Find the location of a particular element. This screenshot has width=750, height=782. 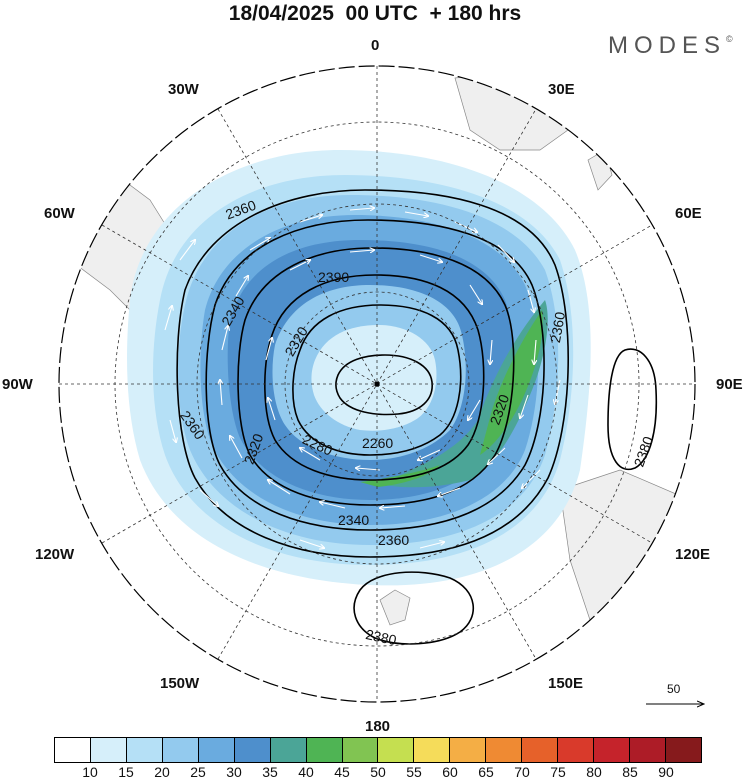

madagascar-land is located at coordinates (600, 170).